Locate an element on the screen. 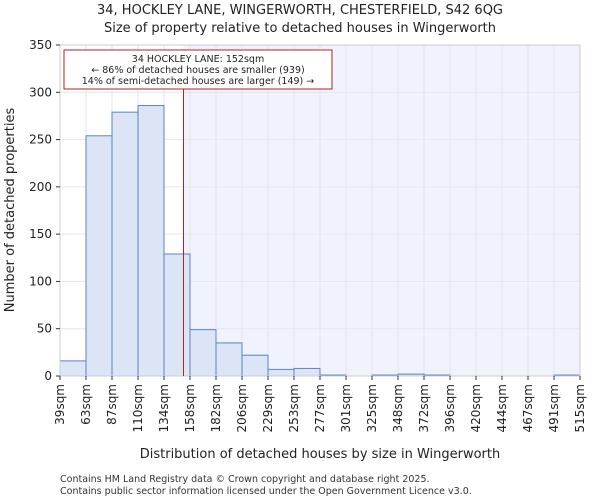  y-tick-label: 50 is located at coordinates (44, 329).